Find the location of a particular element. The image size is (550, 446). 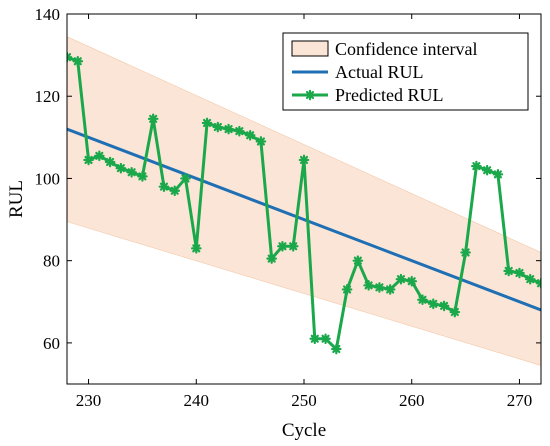

y-tick-label: 100 is located at coordinates (48, 178).